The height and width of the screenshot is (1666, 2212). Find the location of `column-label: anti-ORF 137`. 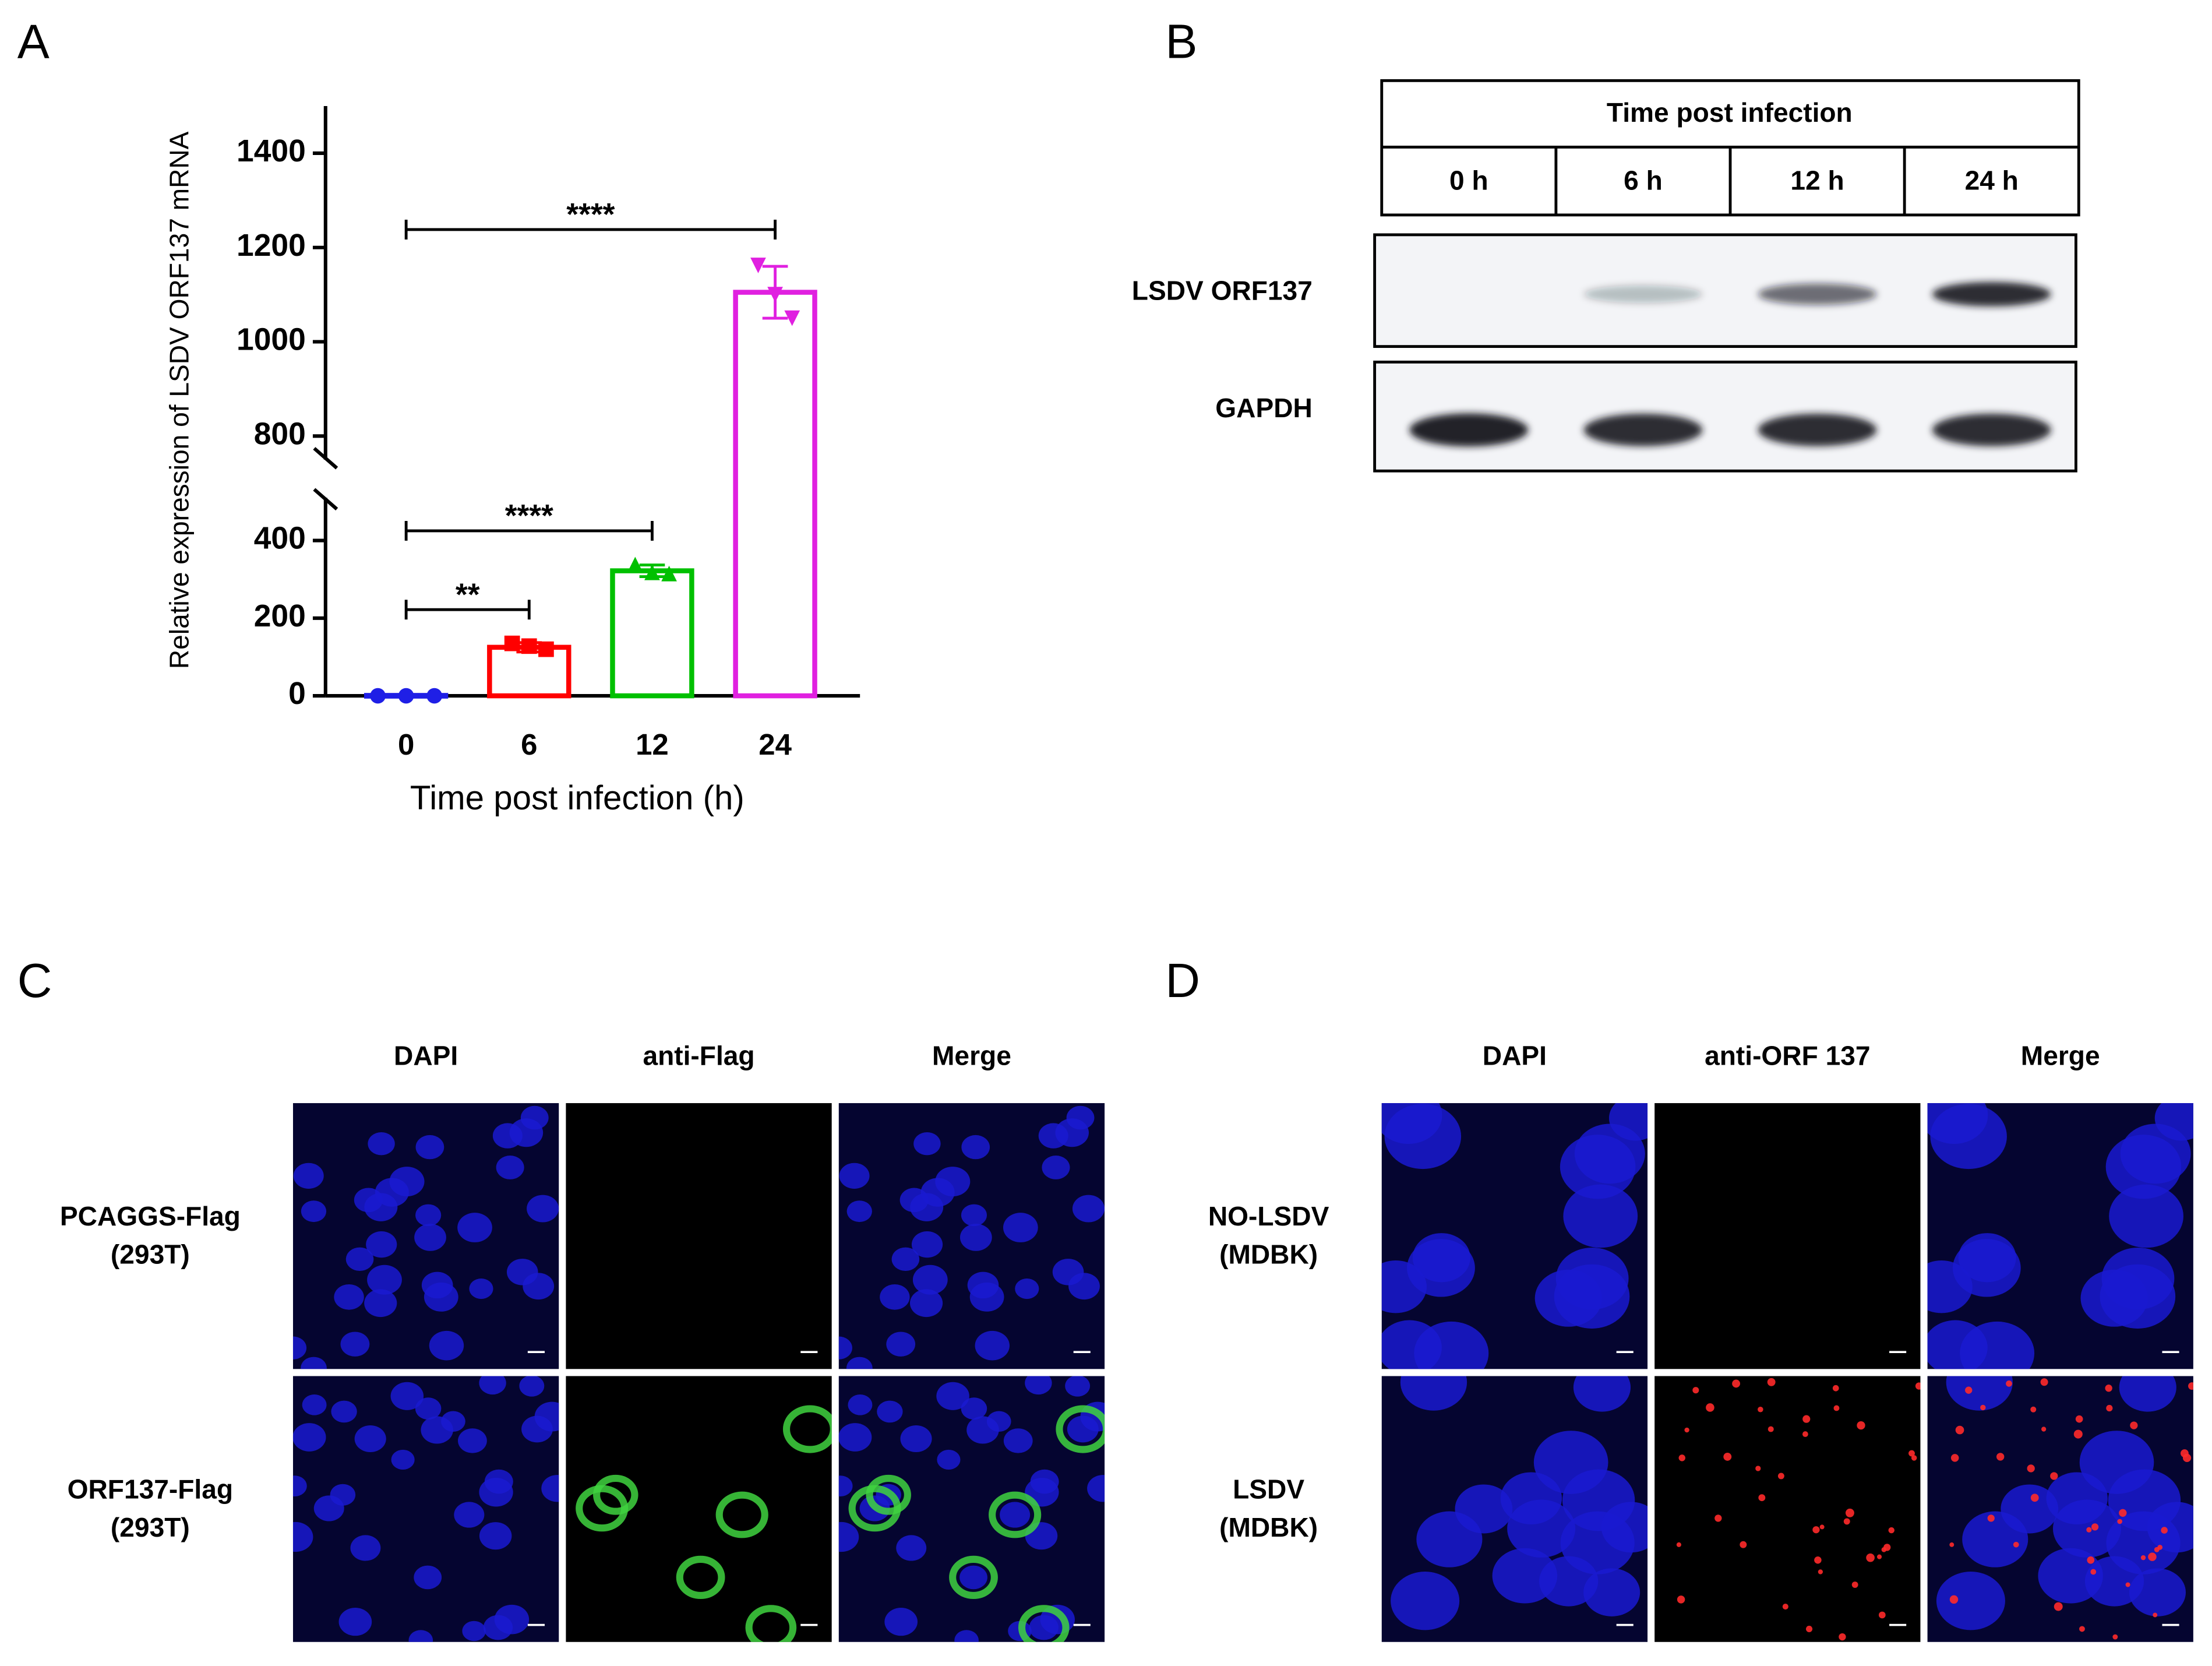

column-label: anti-ORF 137 is located at coordinates (1788, 1056).